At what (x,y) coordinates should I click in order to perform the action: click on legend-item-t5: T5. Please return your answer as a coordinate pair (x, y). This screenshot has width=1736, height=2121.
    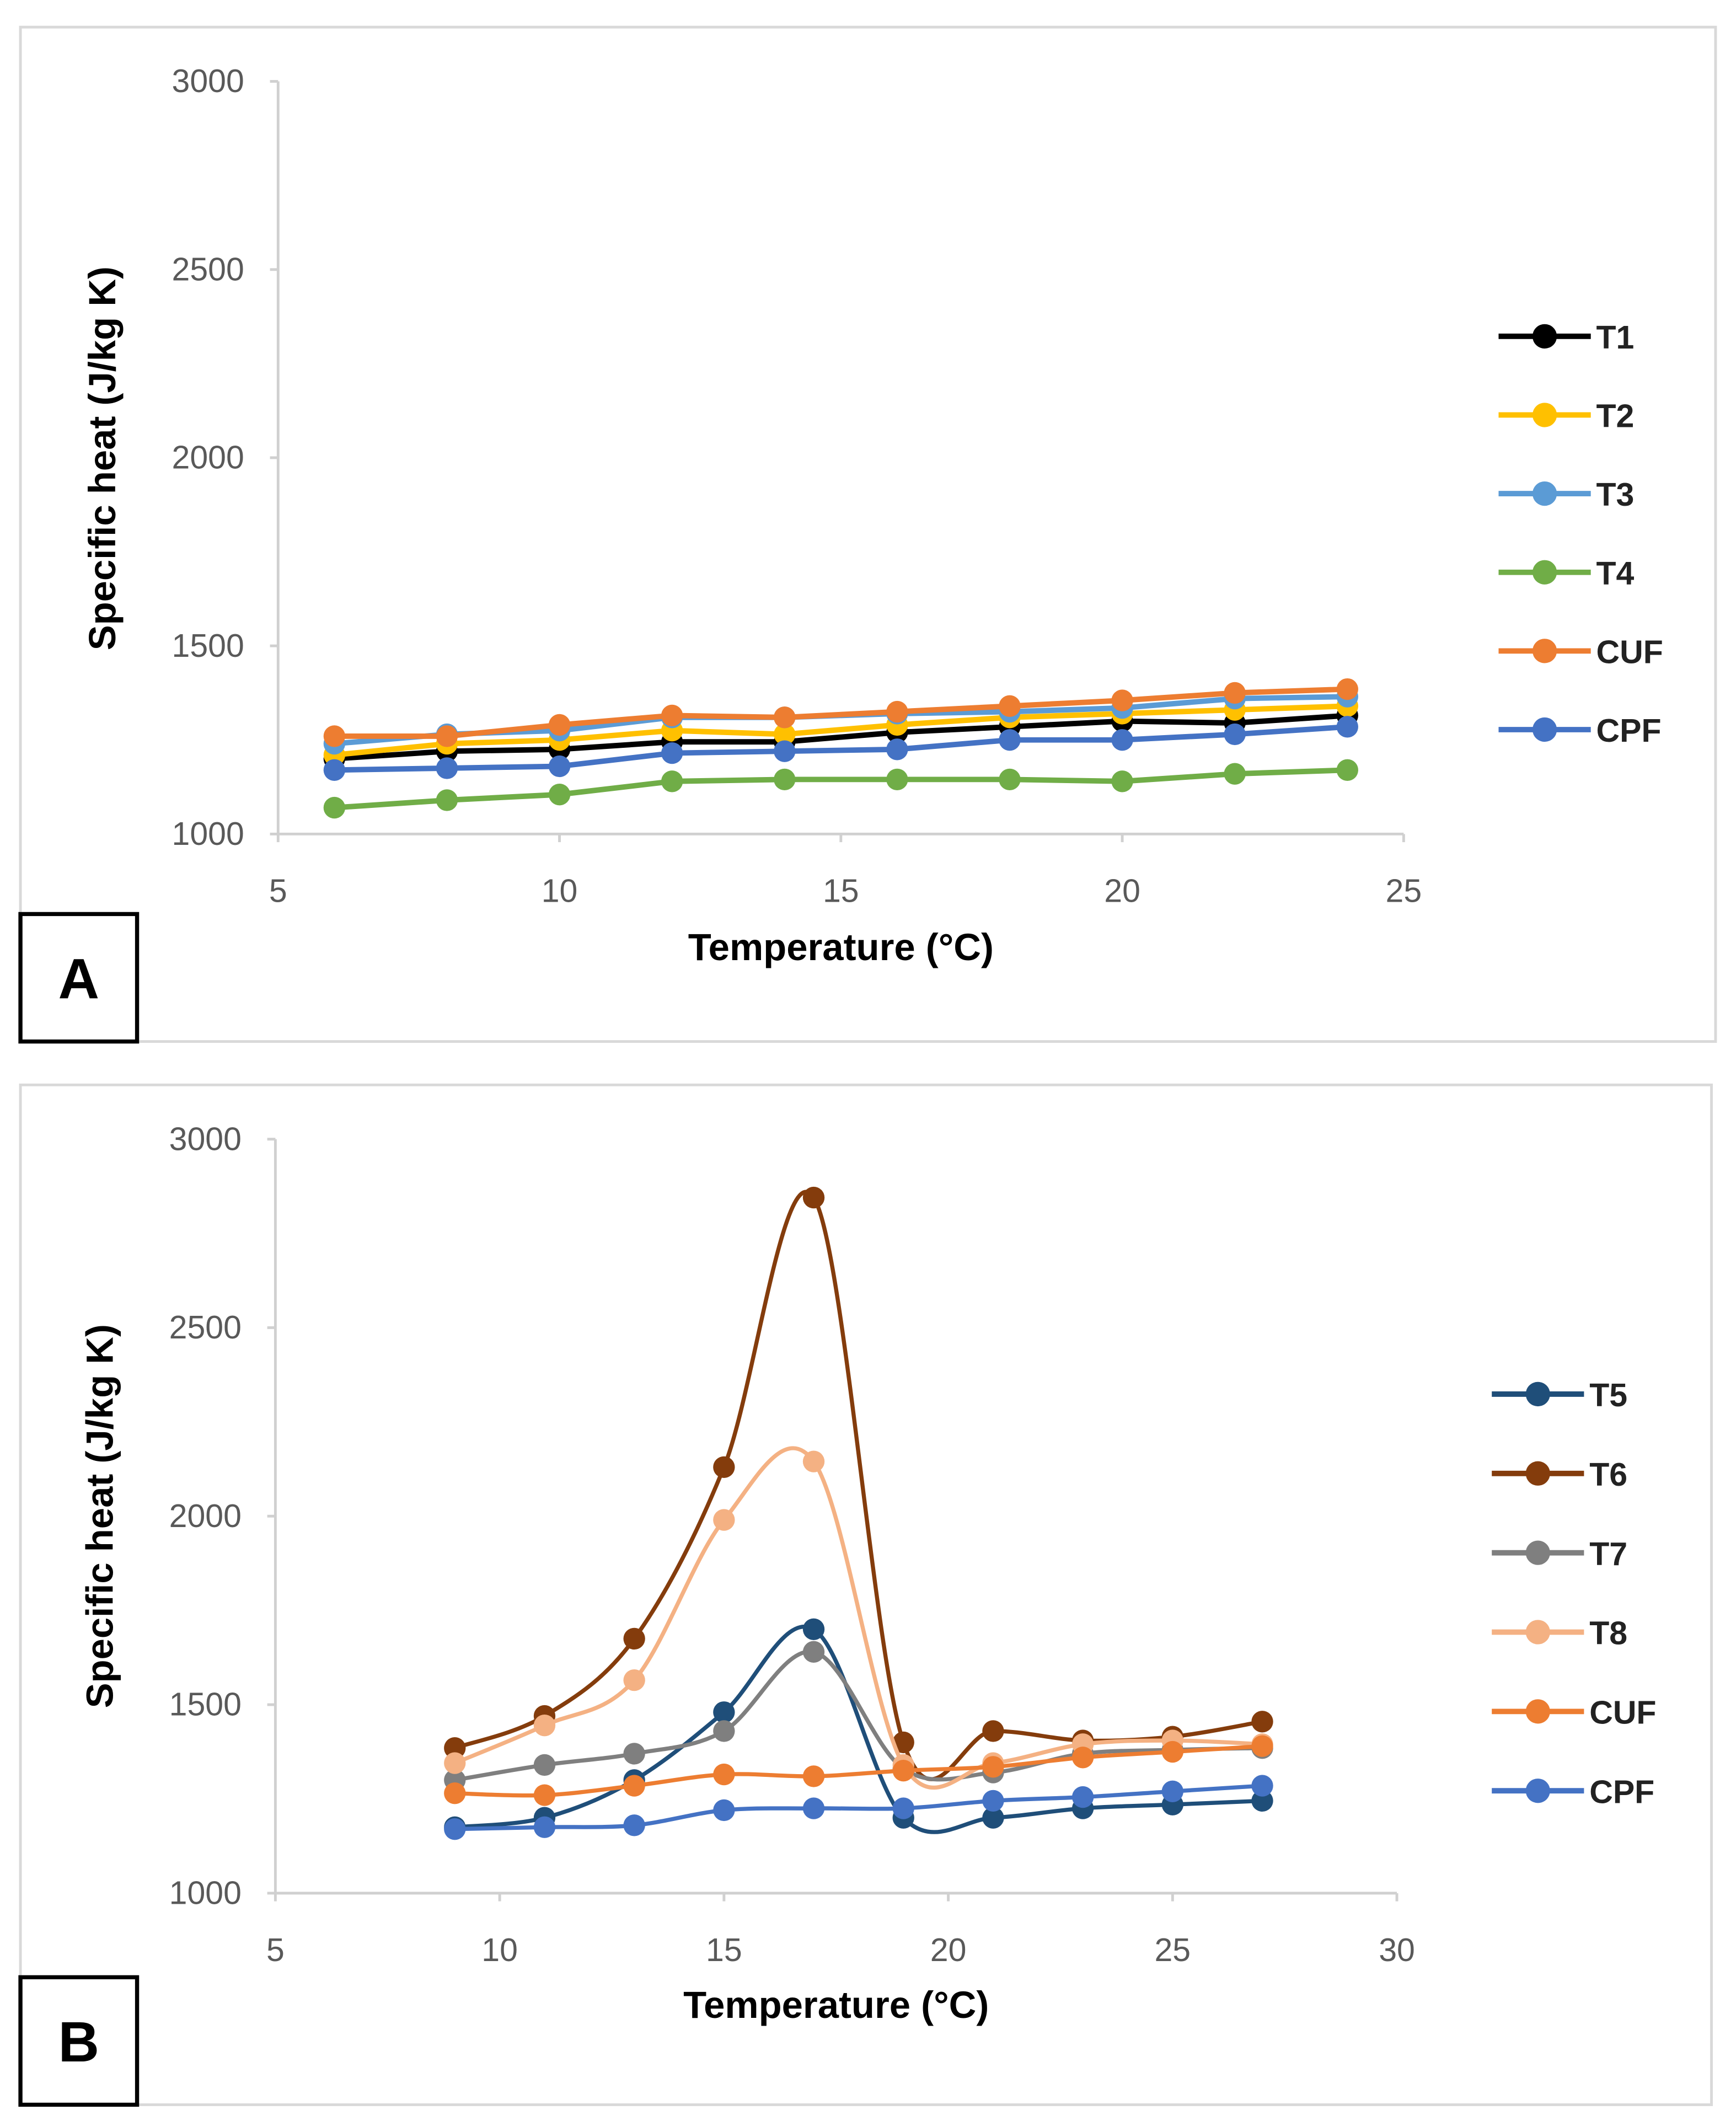
    Looking at the image, I should click on (1560, 1395).